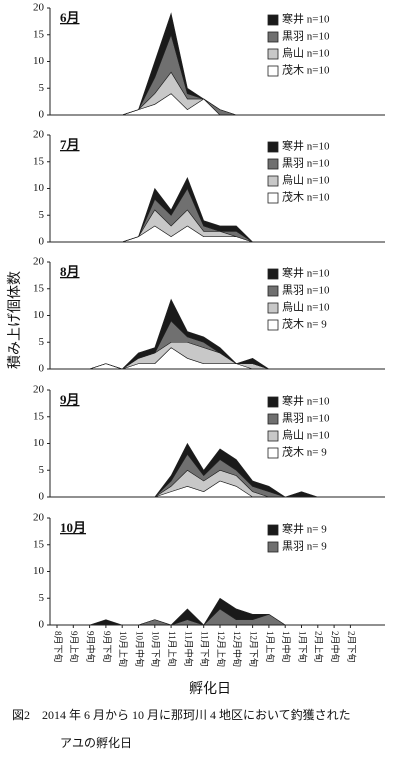  Describe the element at coordinates (254, 649) in the screenshot. I see `x-tick-label: 12月下旬` at that location.